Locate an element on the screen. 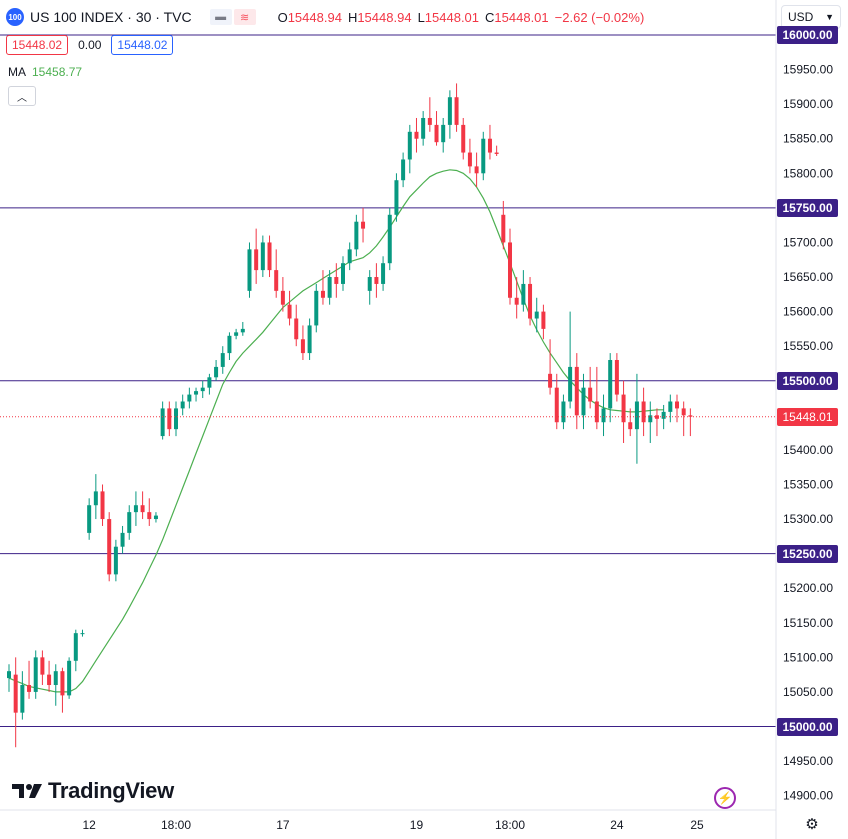 The width and height of the screenshot is (848, 839). ohlc-change: −2.62 (−0.02%) is located at coordinates (599, 17).